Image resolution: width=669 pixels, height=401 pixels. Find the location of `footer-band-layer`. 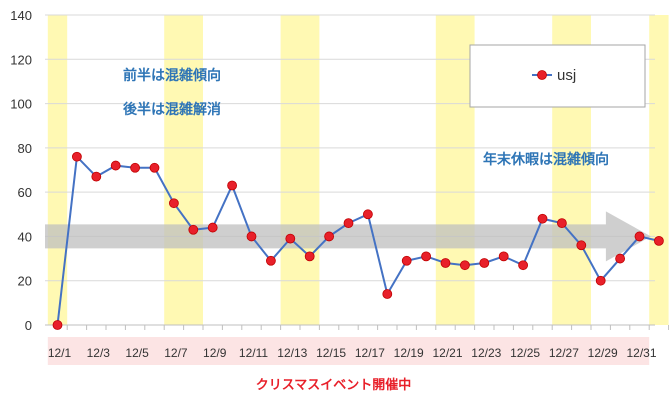

footer-band-layer is located at coordinates (348, 351).